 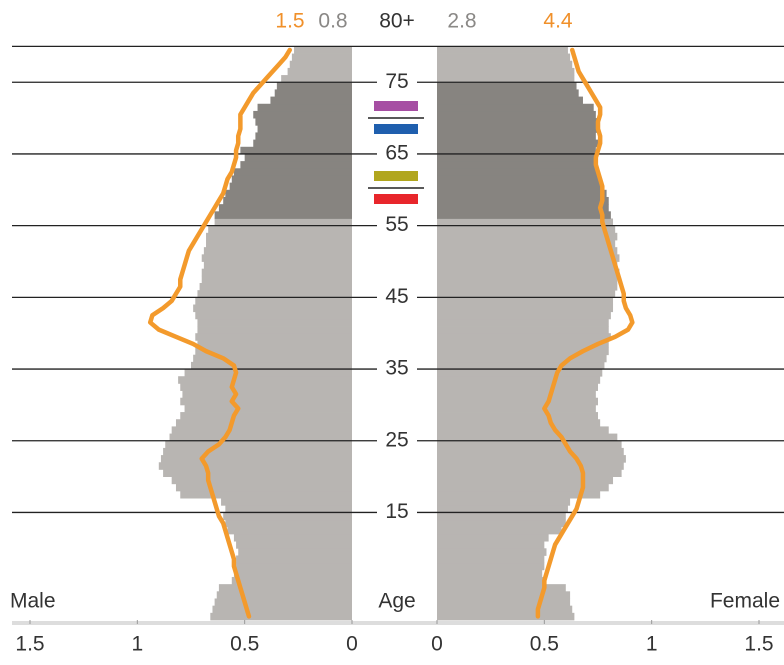 What do you see at coordinates (332, 21) in the screenshot?
I see `top-male-bar: 0.8` at bounding box center [332, 21].